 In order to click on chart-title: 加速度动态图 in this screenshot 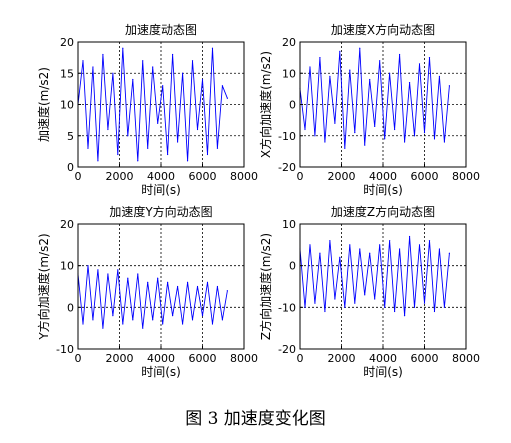, I will do `click(161, 29)`.